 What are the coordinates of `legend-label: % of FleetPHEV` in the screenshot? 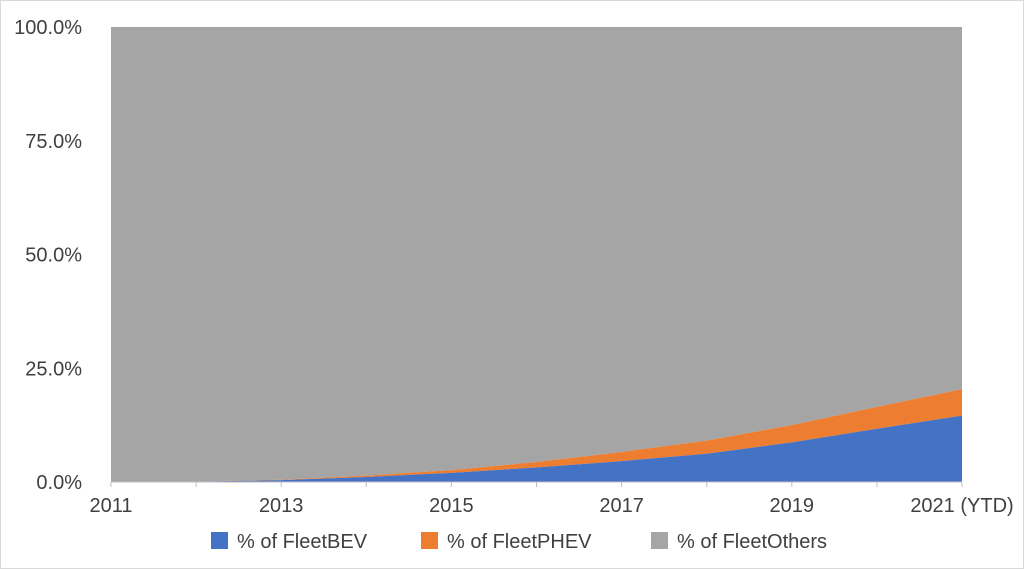 It's located at (519, 542).